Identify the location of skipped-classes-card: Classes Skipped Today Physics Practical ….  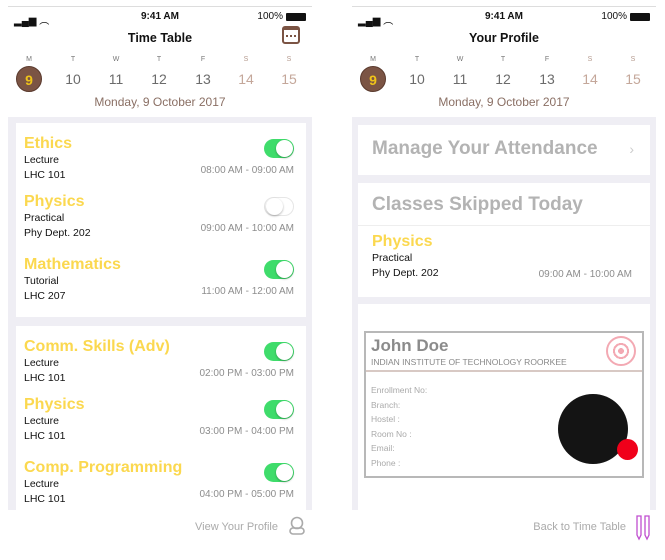
(504, 240).